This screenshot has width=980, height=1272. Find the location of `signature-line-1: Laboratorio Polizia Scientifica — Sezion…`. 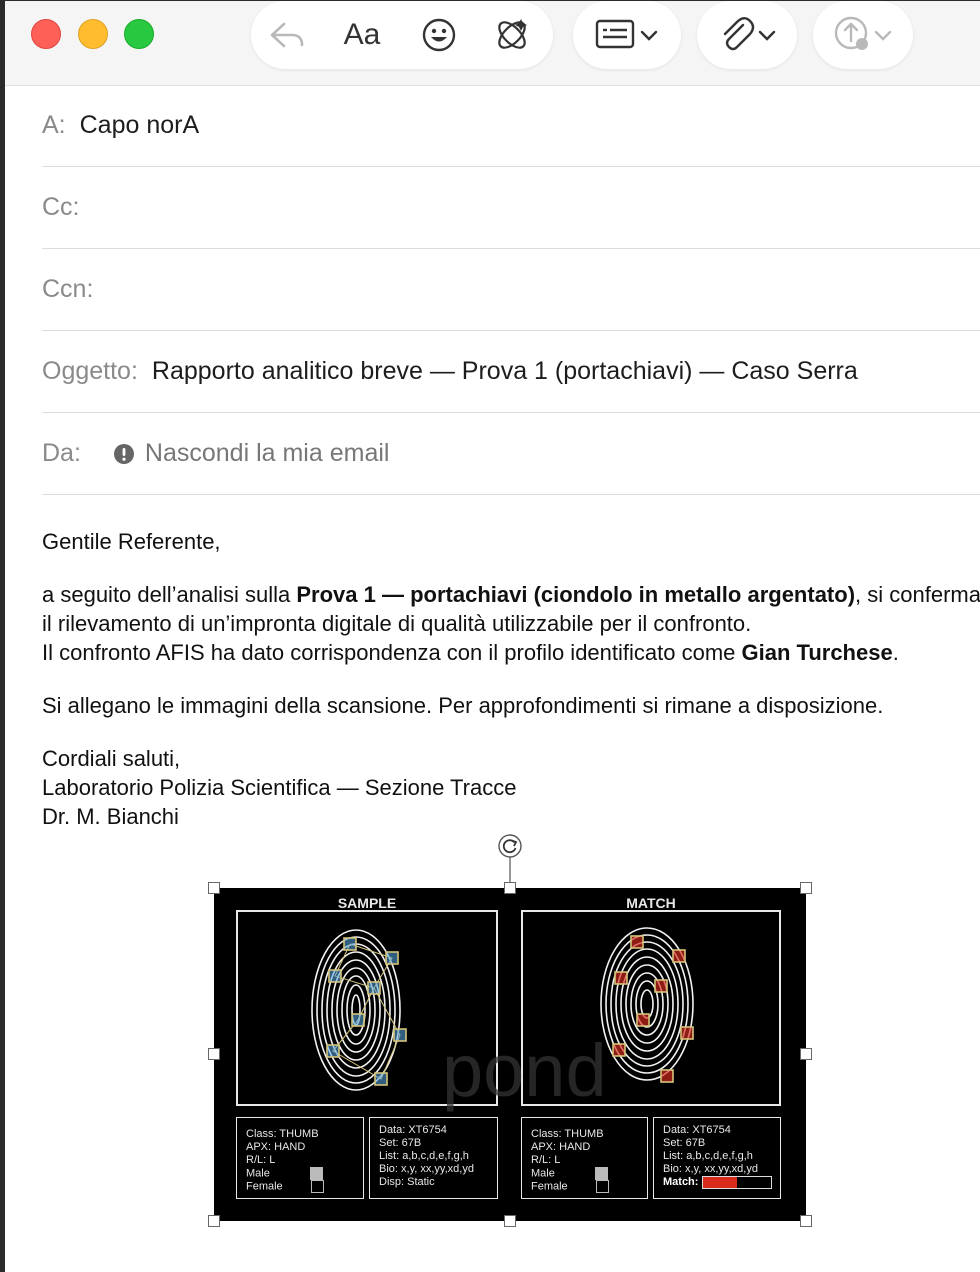

signature-line-1: Laboratorio Polizia Scientifica — Sezion… is located at coordinates (279, 787).